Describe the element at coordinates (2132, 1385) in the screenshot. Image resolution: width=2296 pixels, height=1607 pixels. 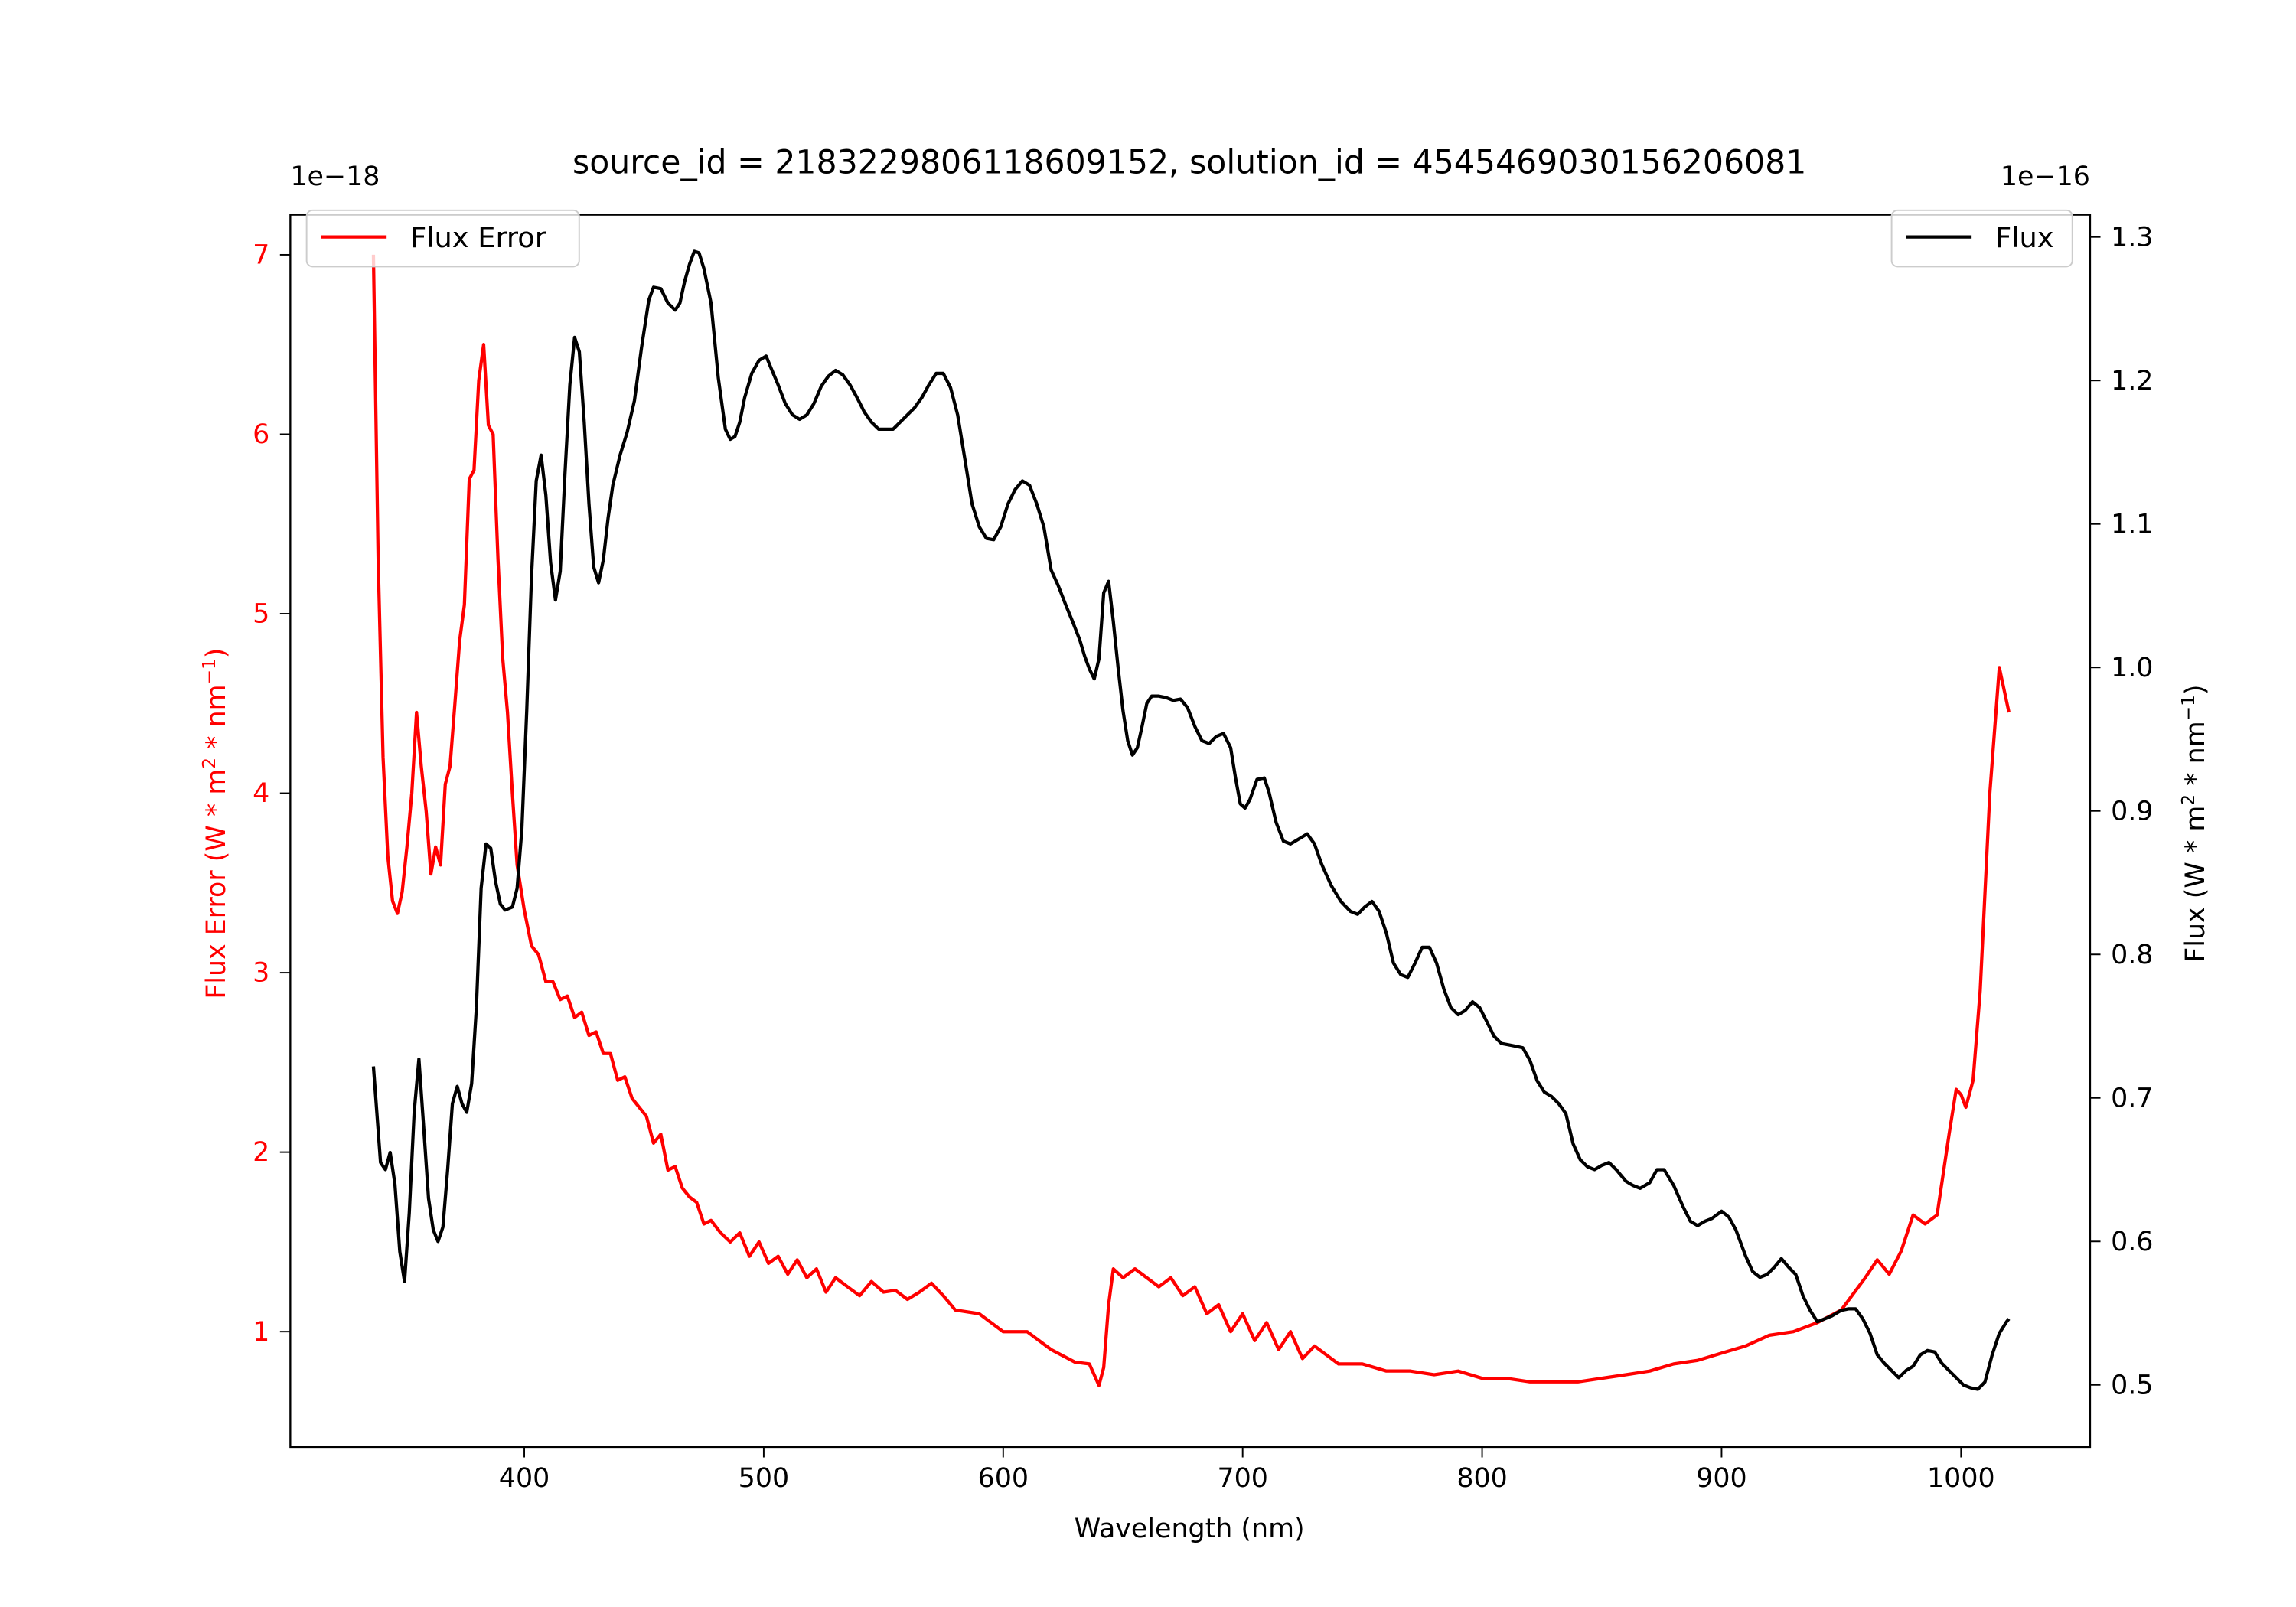
I see `right-y-tick-label: 0.5` at that location.